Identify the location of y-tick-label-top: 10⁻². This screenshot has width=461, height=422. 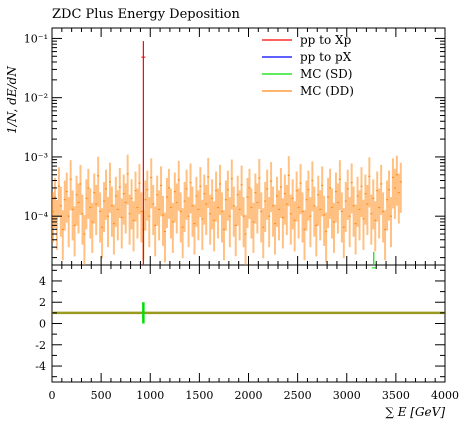
(36, 98).